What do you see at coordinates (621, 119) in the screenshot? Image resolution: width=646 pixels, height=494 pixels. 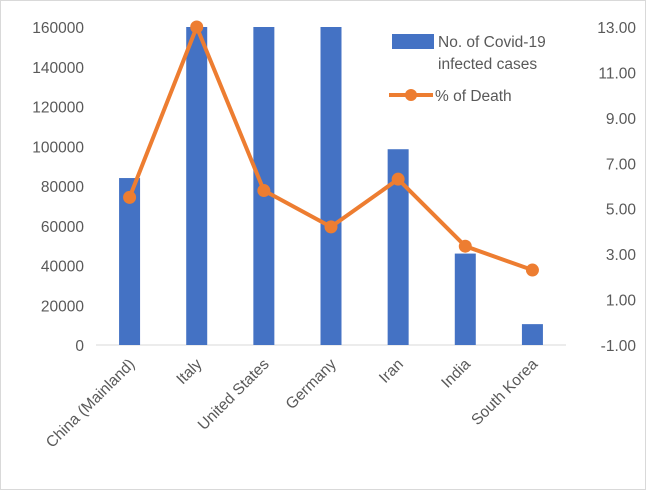 I see `right-tick-label: 9.00` at bounding box center [621, 119].